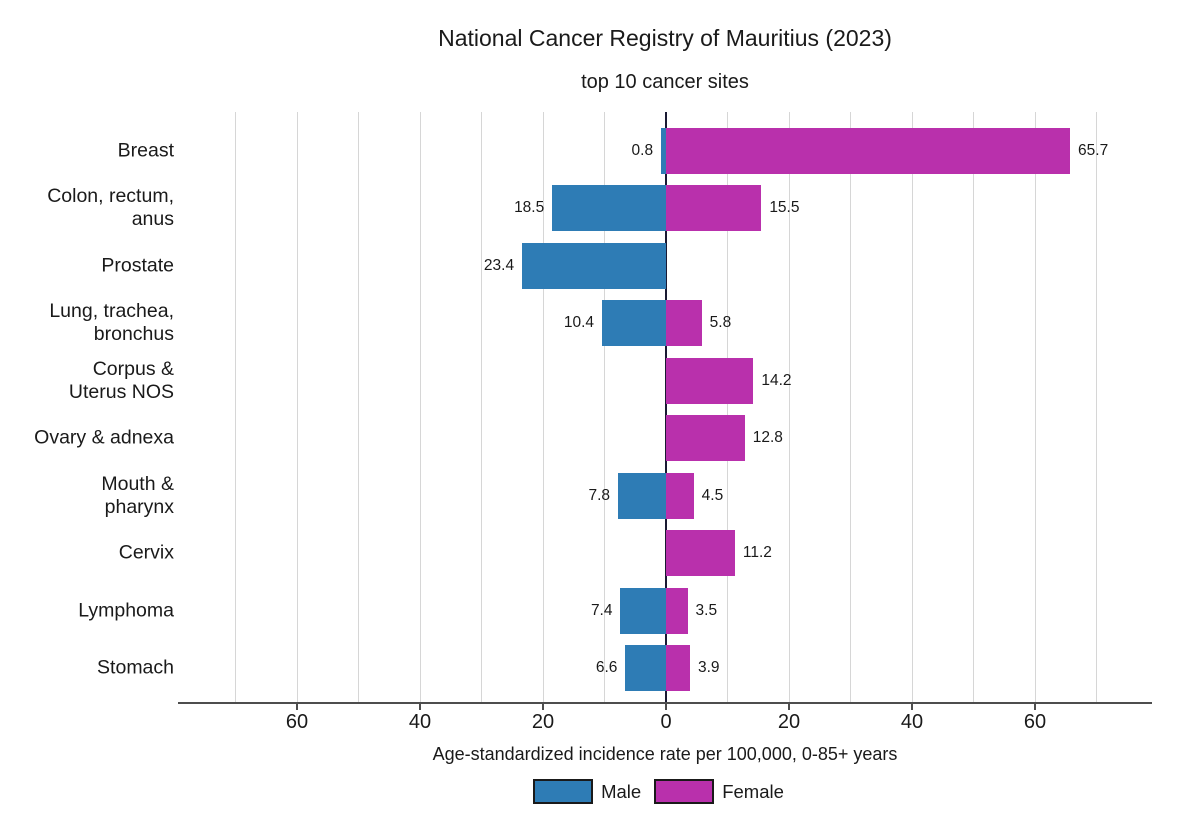 The image size is (1181, 835). Describe the element at coordinates (753, 791) in the screenshot. I see `legend-label-female: Female` at that location.